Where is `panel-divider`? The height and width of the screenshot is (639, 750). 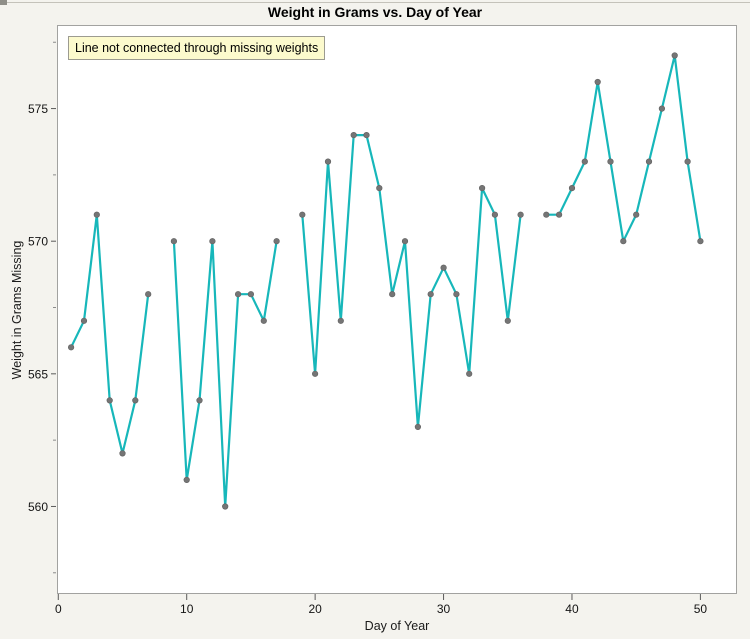 panel-divider is located at coordinates (375, 2).